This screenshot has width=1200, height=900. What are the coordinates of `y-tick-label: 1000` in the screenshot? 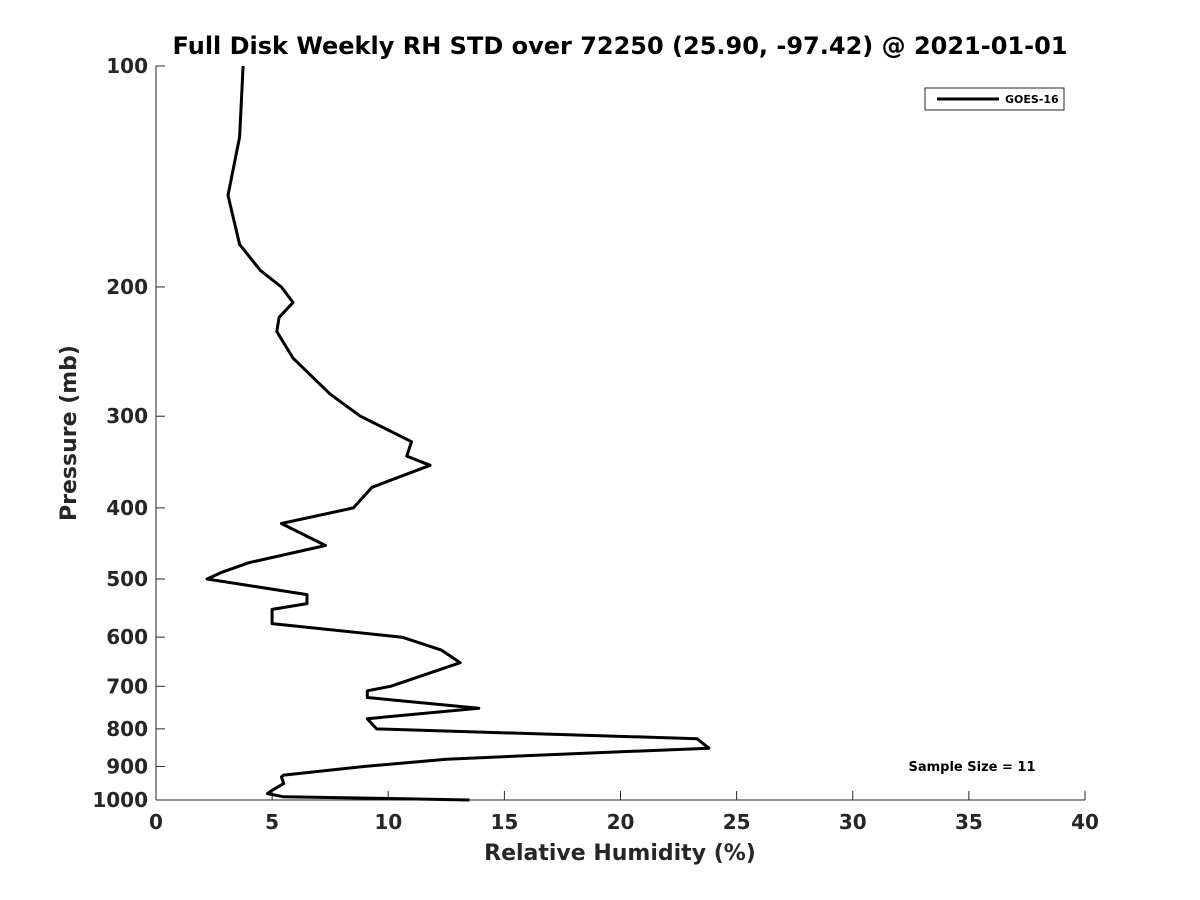 It's located at (120, 800).